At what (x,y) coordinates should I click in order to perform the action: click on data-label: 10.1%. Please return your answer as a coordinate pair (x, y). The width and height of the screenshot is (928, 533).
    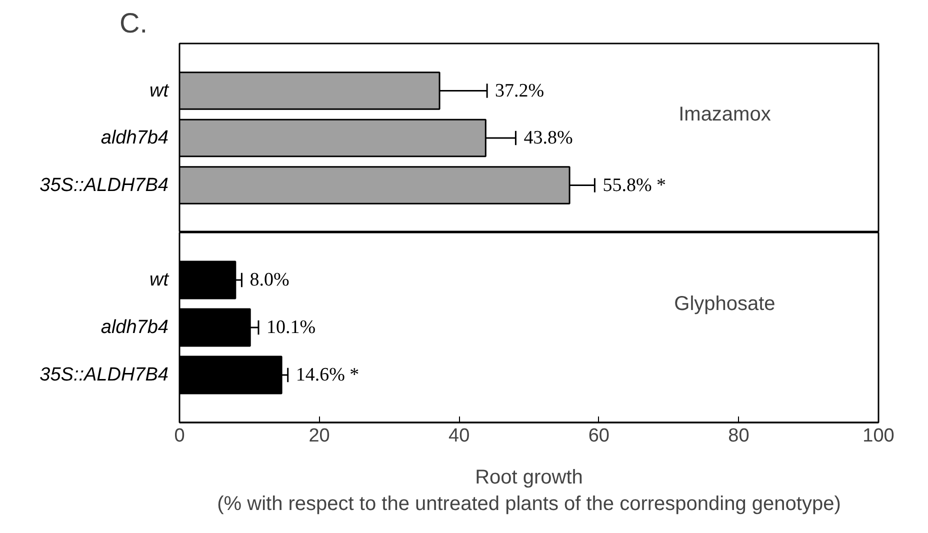
    Looking at the image, I should click on (291, 327).